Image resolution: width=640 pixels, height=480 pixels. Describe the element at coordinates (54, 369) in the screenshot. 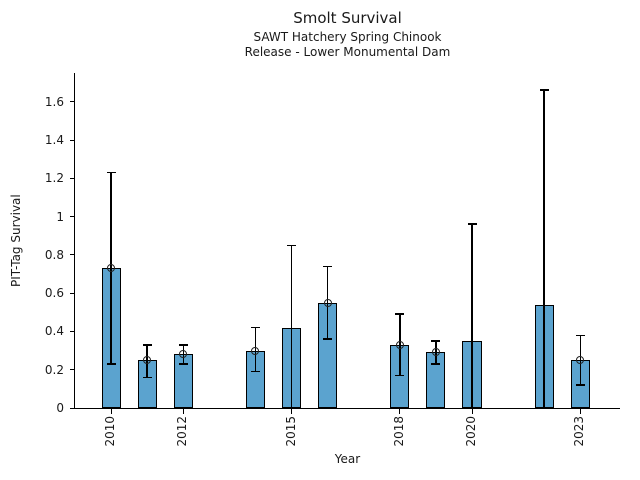

I see `y-tick-label: 0.2` at that location.